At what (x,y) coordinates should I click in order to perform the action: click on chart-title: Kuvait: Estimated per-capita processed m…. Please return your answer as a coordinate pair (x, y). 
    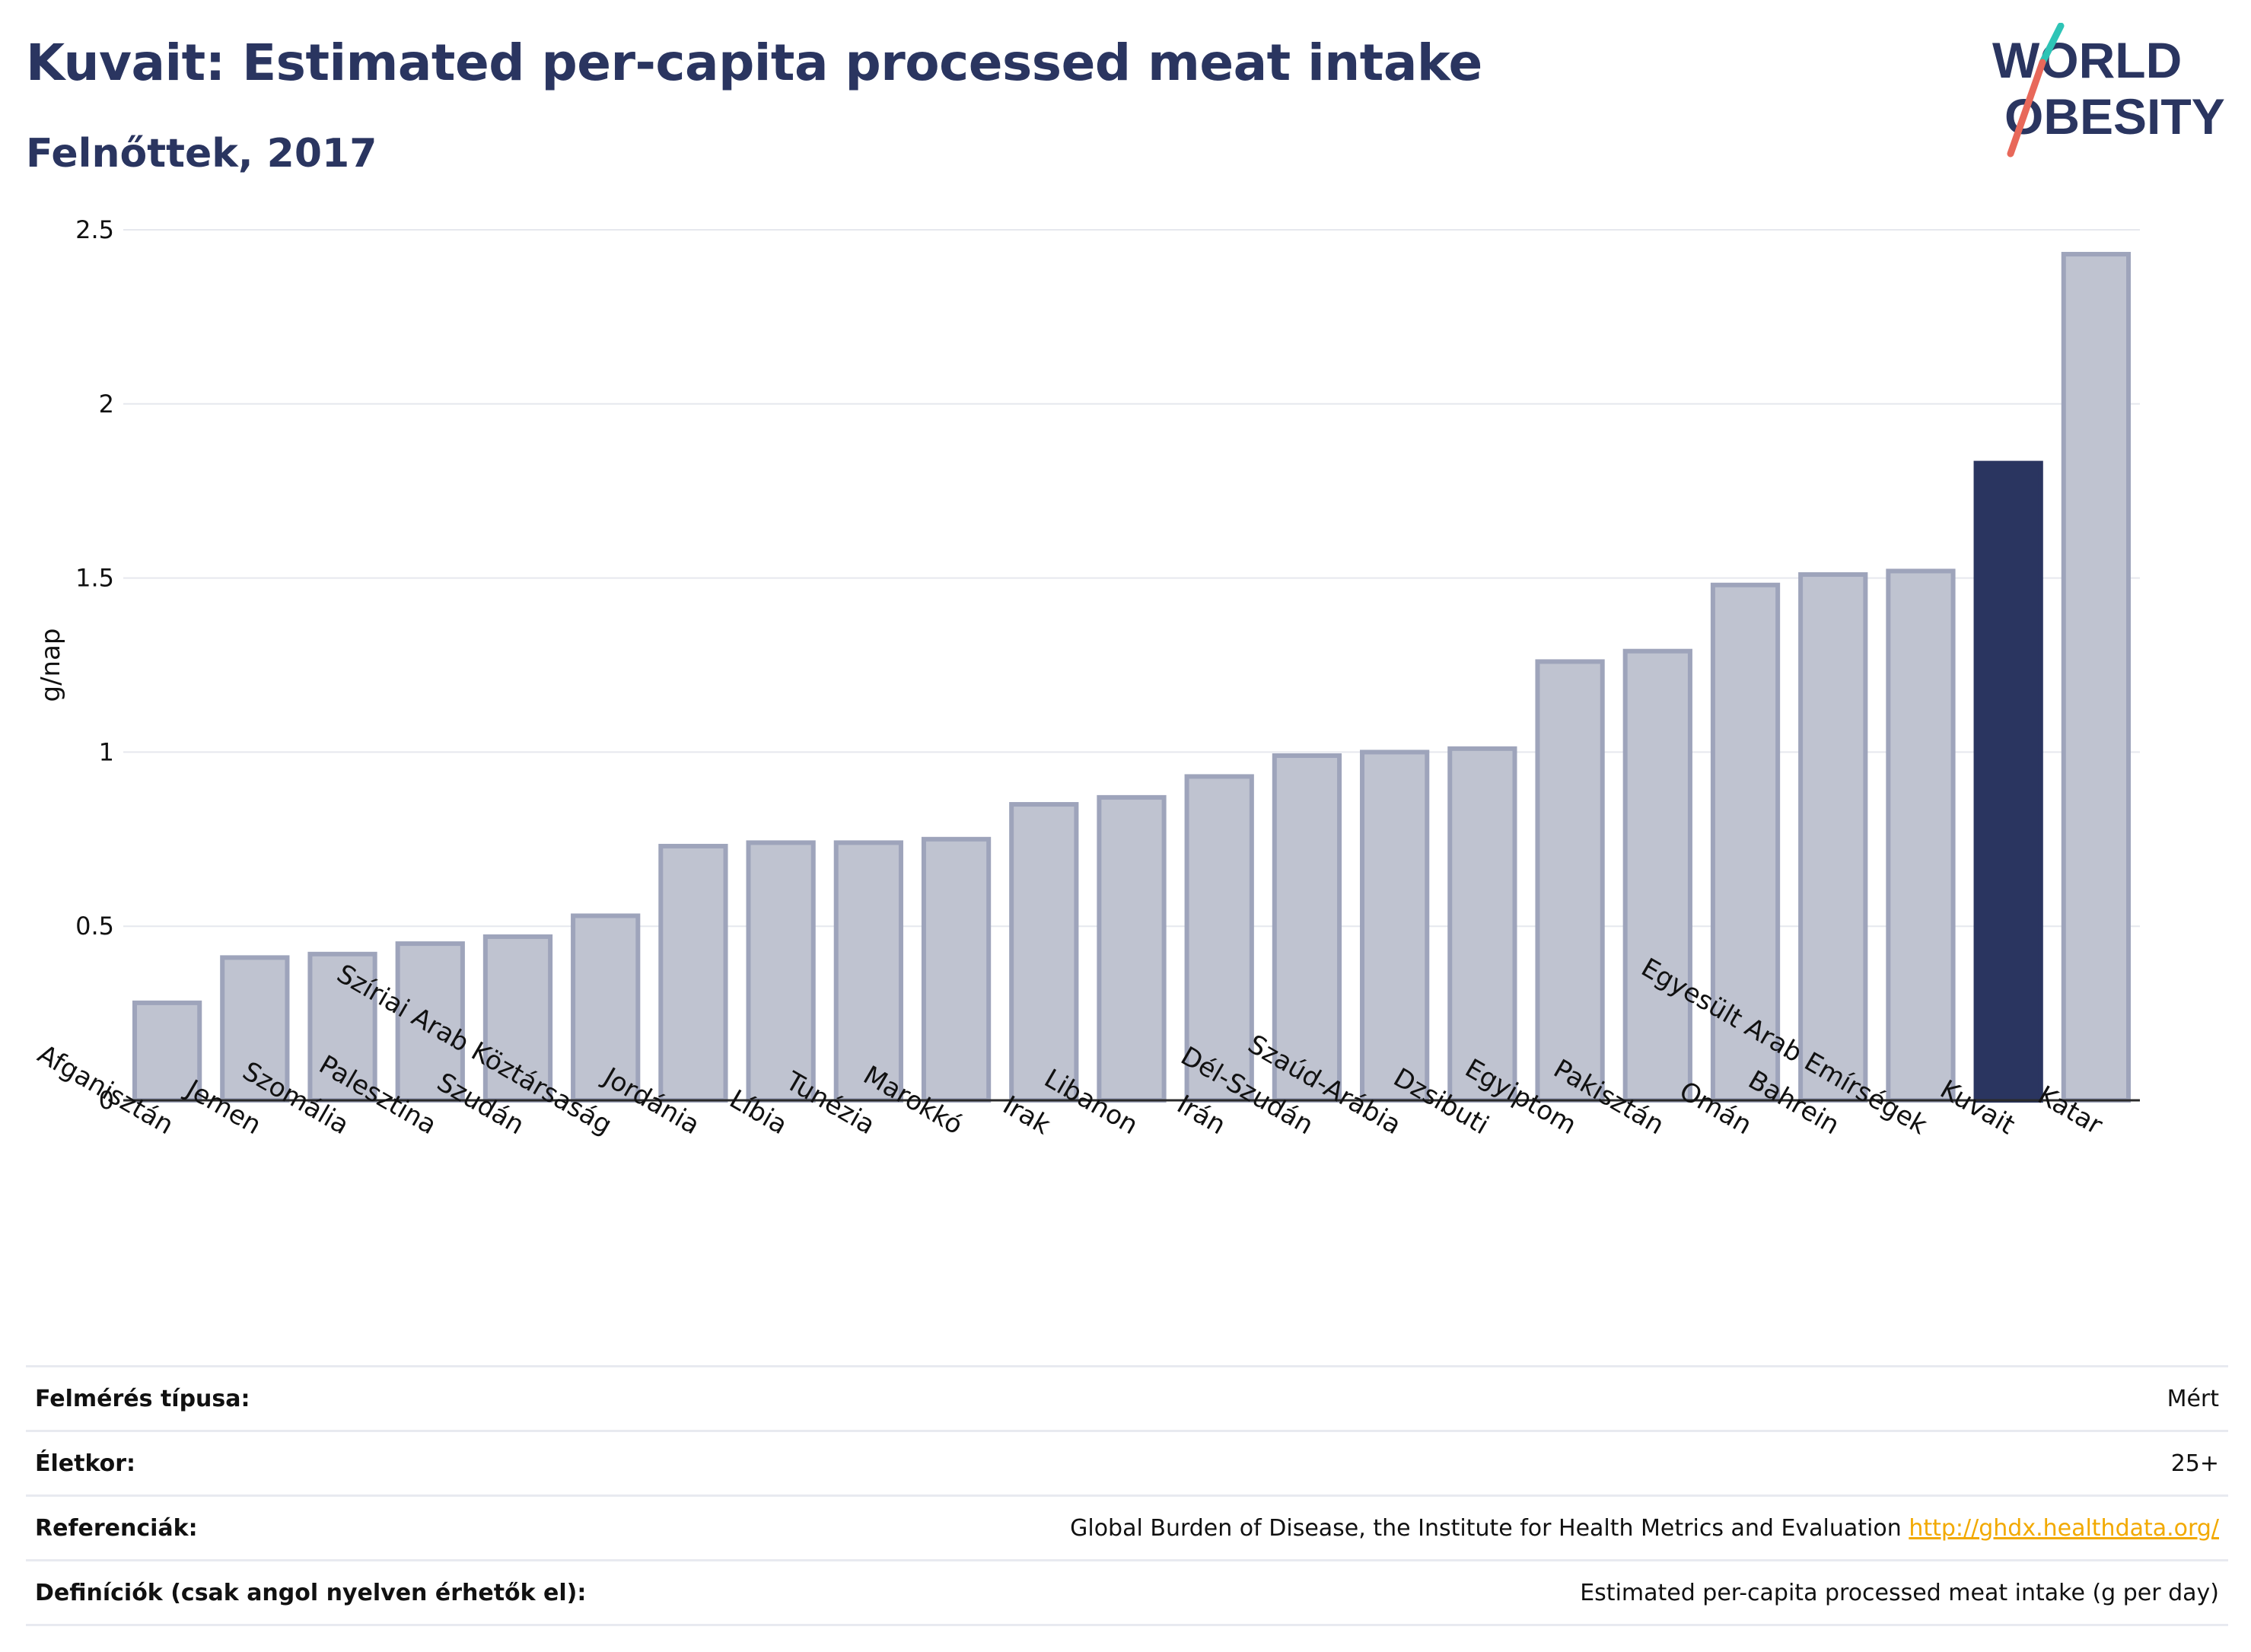
    Looking at the image, I should click on (754, 62).